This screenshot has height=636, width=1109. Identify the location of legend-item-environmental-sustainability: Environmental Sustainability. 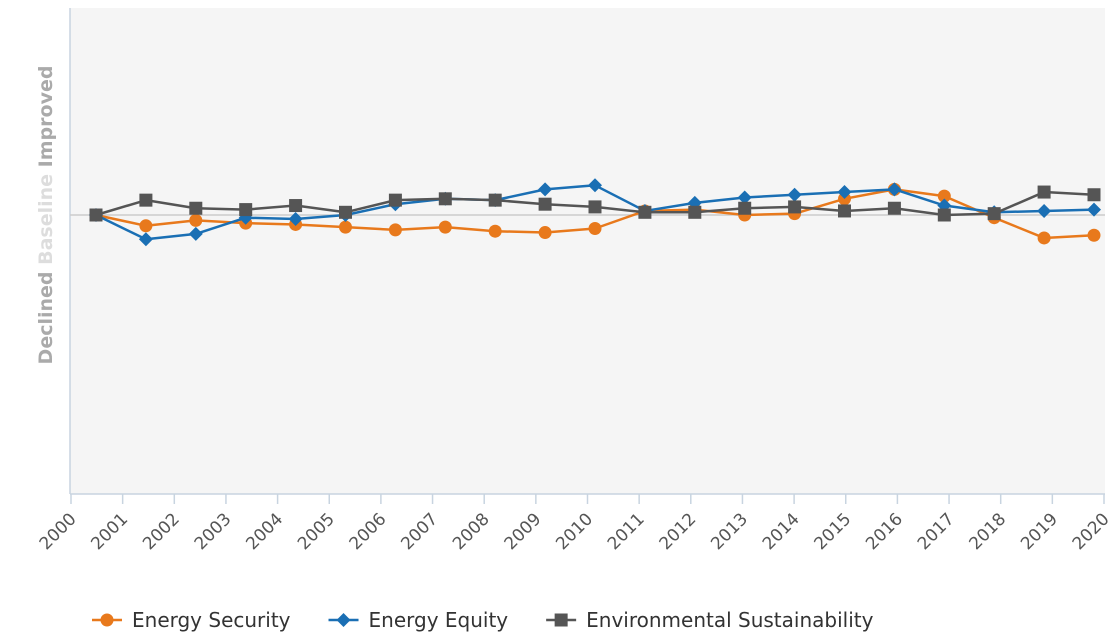
(710, 620).